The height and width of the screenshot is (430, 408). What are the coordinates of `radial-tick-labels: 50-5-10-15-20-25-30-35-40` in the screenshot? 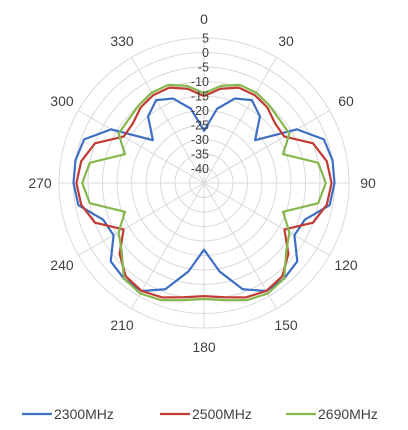 It's located at (200, 104).